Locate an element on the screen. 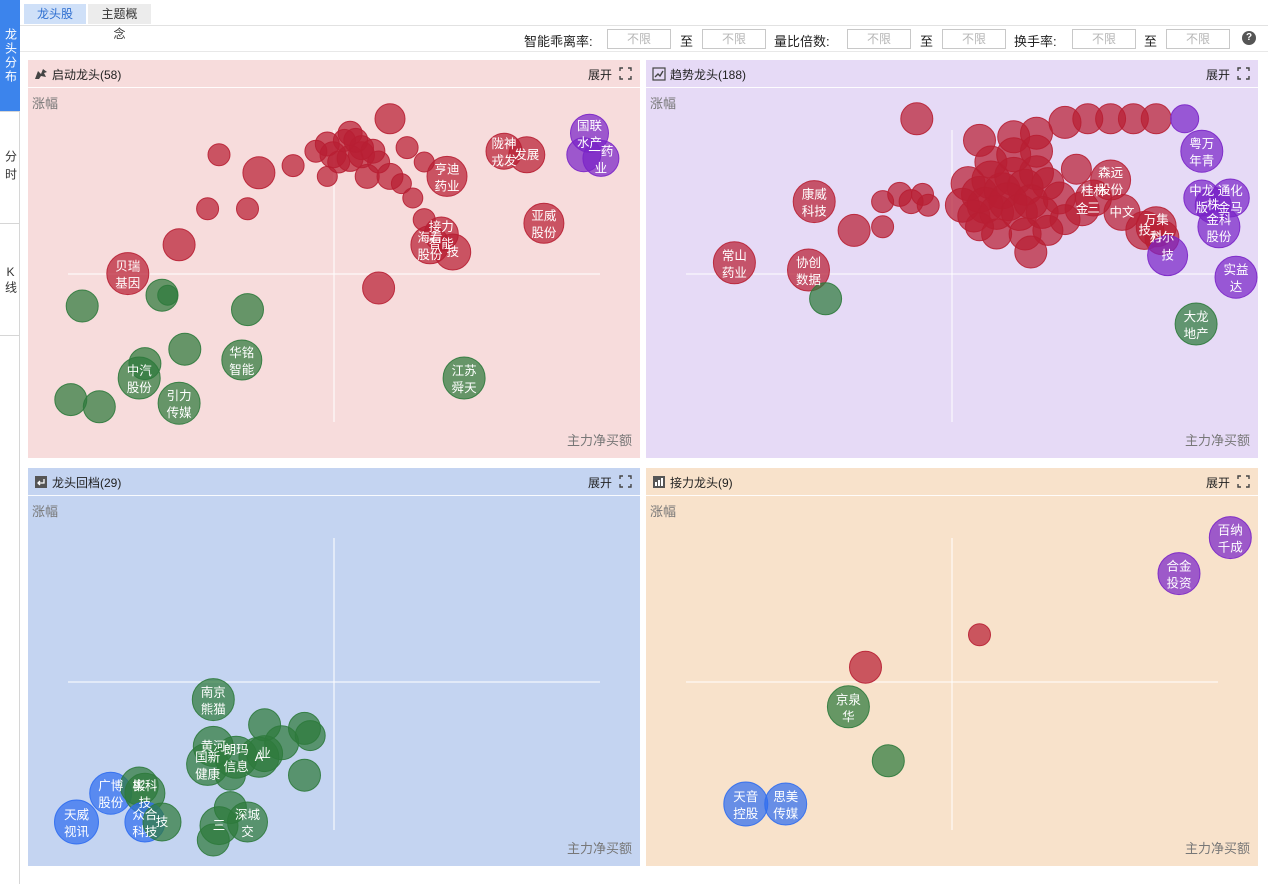 This screenshot has height=884, width=1268. bubble-label: 亚威股份 is located at coordinates (544, 224).